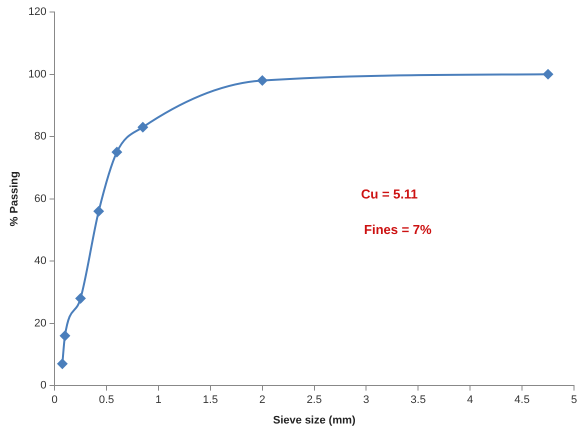 Image resolution: width=582 pixels, height=433 pixels. I want to click on x-tick-label: 4.5, so click(522, 400).